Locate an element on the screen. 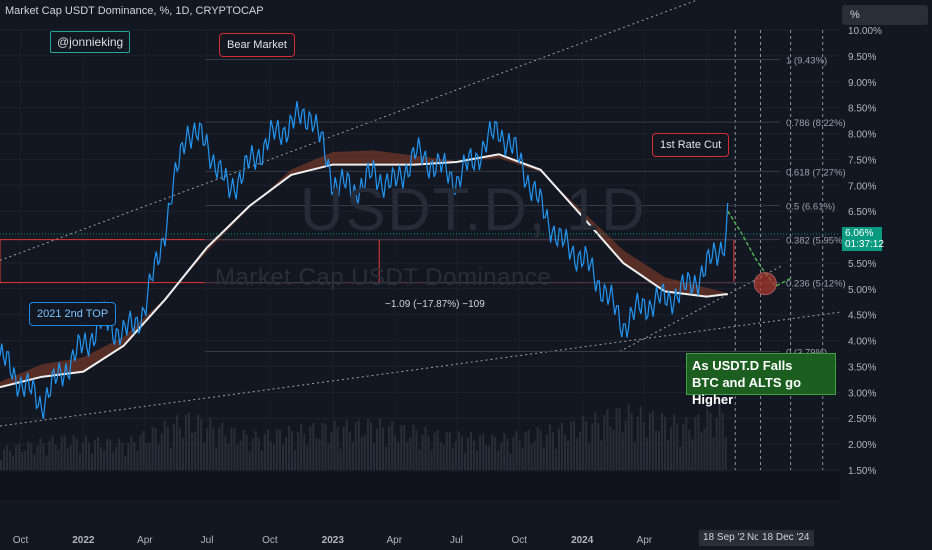 This screenshot has height=550, width=932. fib-label: 1 (9.43%) is located at coordinates (806, 61).